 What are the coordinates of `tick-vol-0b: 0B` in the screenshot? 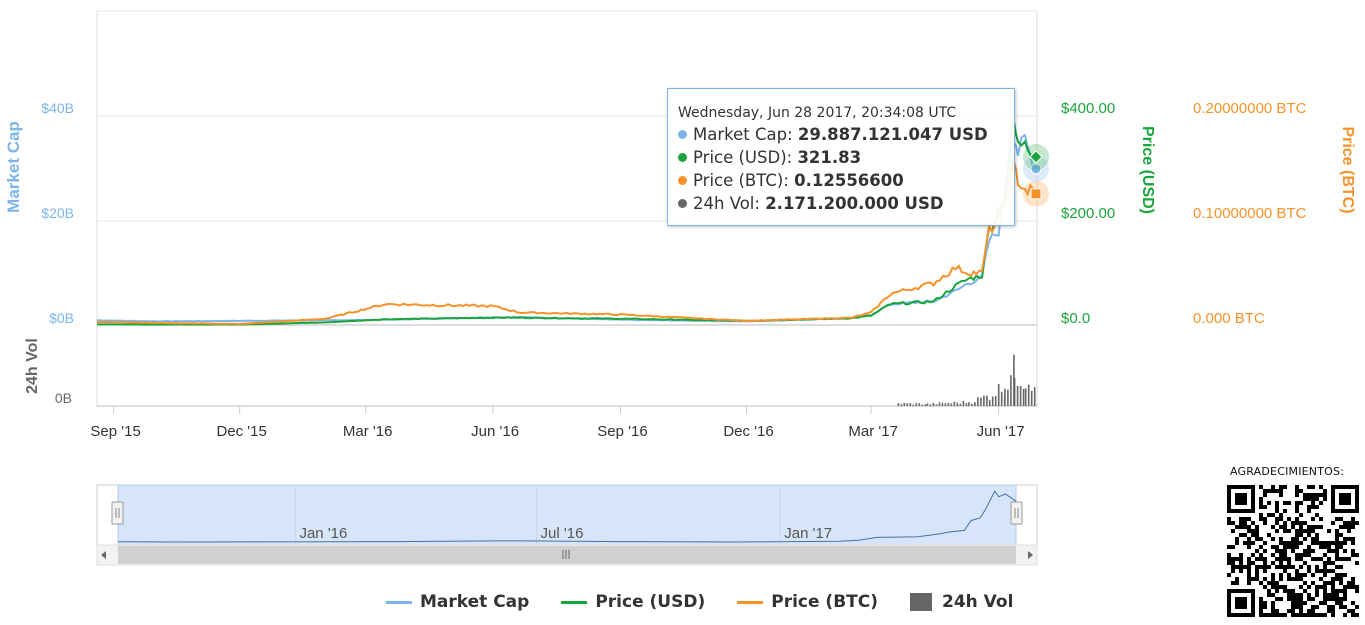 It's located at (63, 398).